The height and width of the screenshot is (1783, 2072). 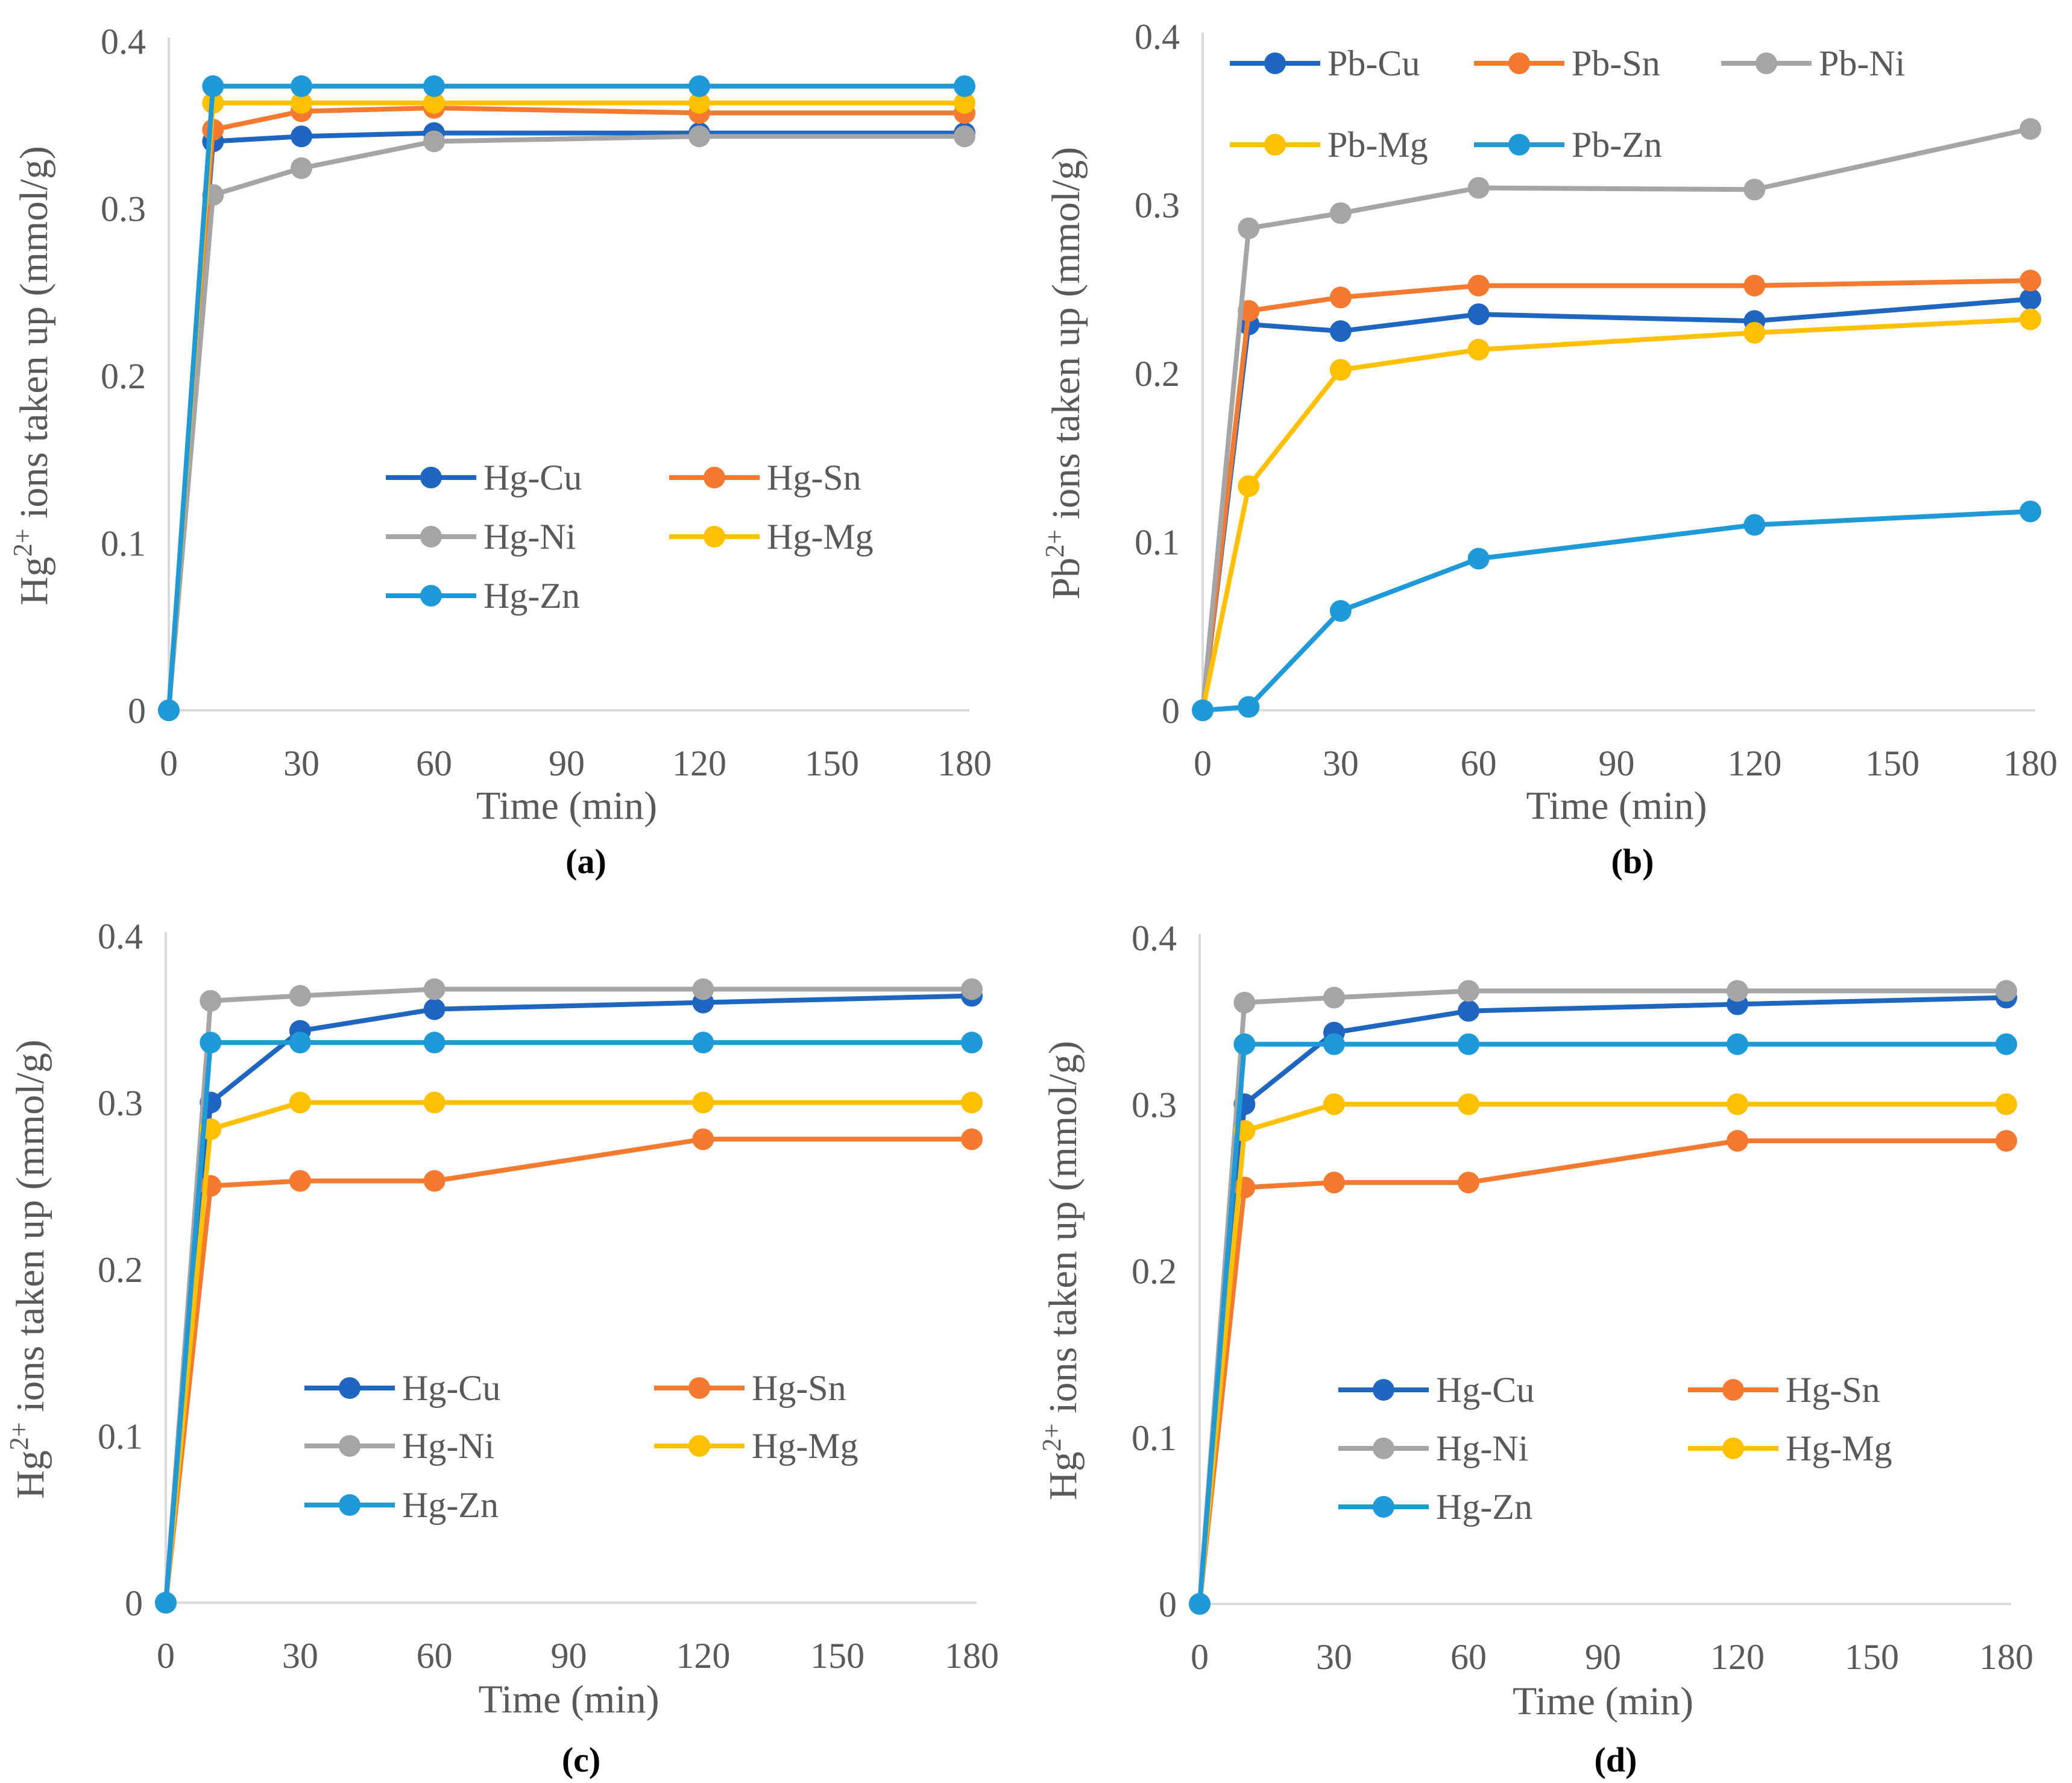 I want to click on legend-marker-pb-sn, so click(x=1519, y=63).